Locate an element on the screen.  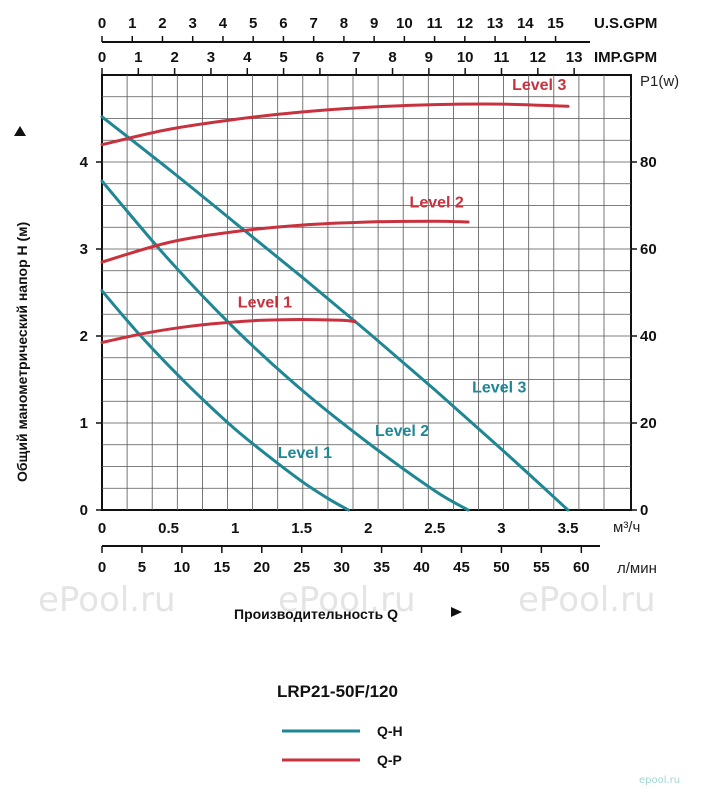
lmin-tick-label: 50 is located at coordinates (501, 567).